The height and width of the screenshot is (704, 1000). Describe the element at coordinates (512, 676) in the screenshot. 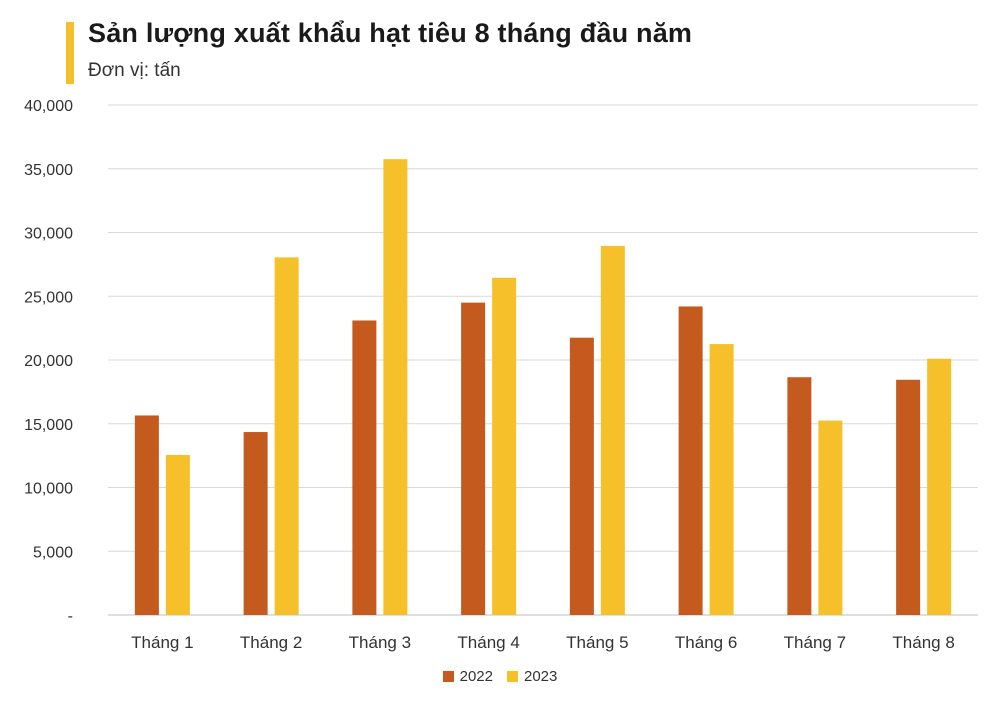

I see `legend-swatch-2023` at that location.